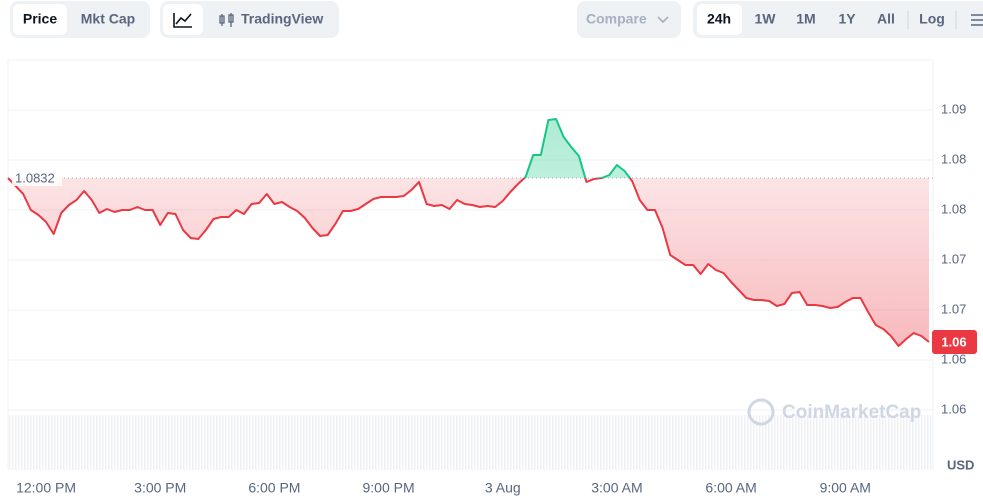  Describe the element at coordinates (470, 442) in the screenshot. I see `volume-strip` at that location.